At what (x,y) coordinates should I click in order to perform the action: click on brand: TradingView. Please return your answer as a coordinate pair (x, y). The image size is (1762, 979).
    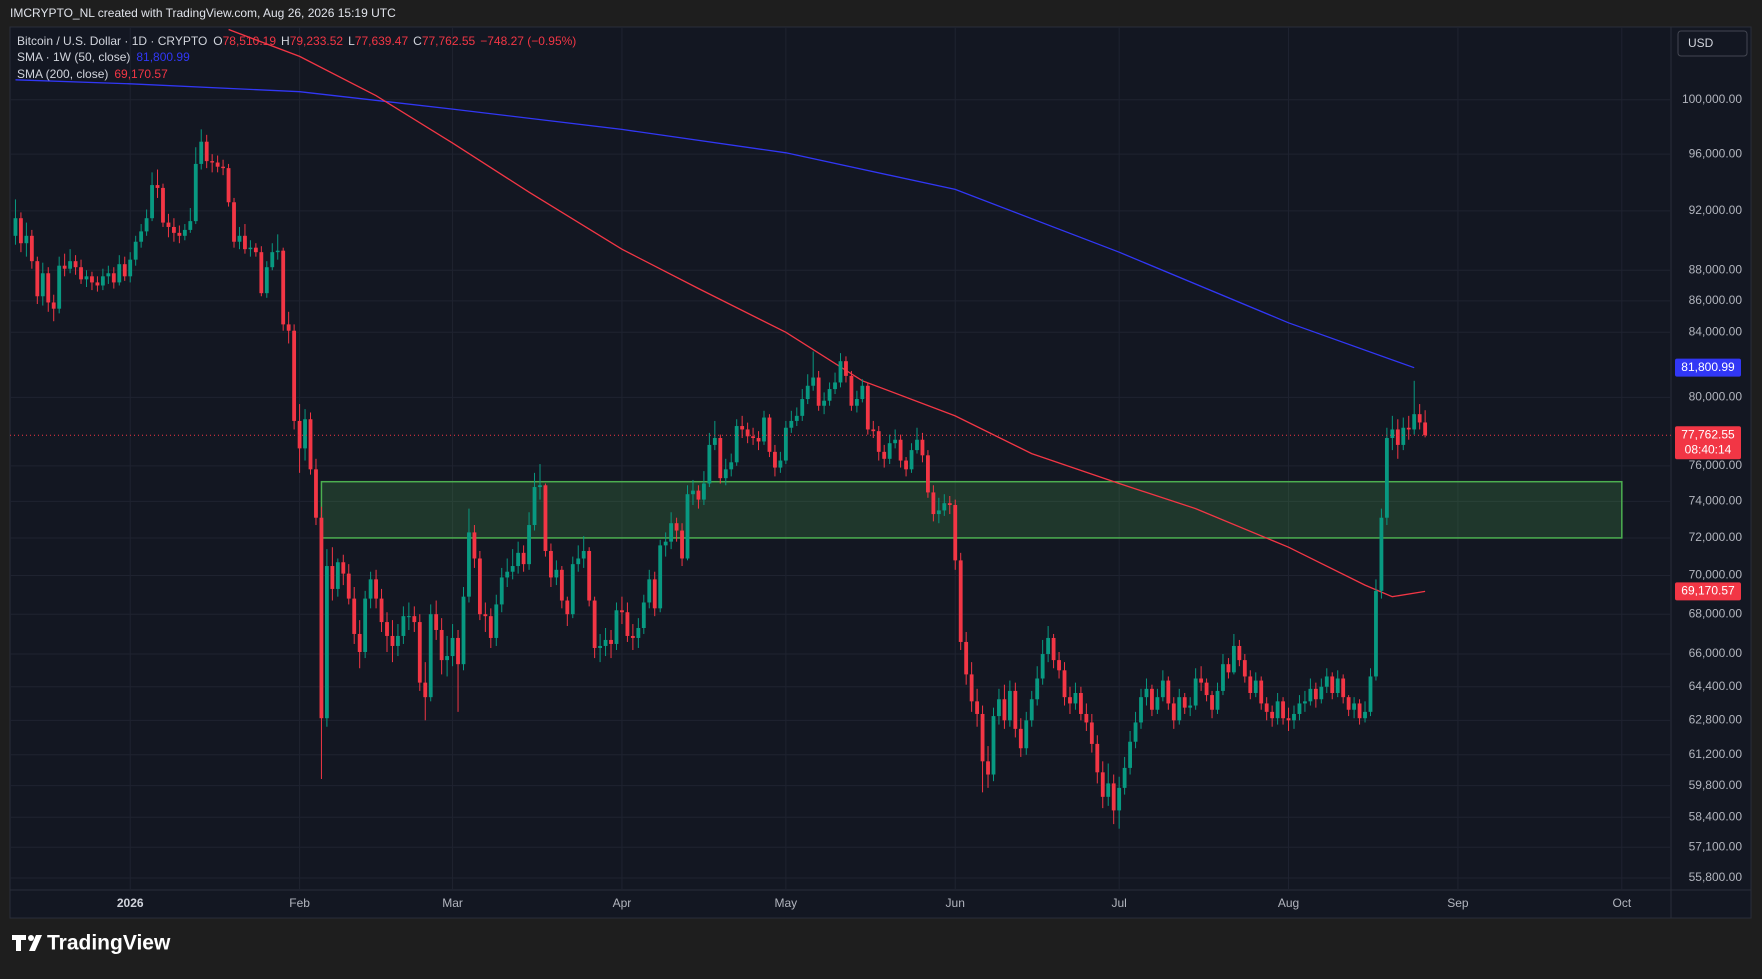
    Looking at the image, I should click on (109, 943).